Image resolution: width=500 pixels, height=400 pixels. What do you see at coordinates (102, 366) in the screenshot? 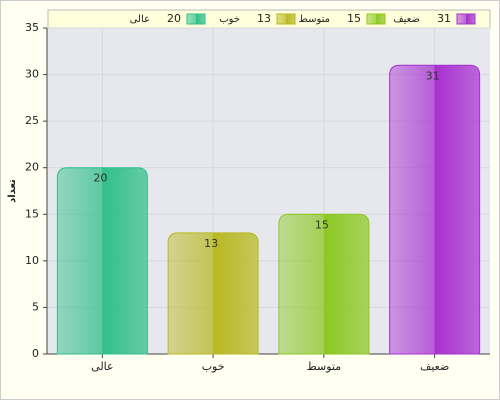
I see `x-tick-label: عالی` at bounding box center [102, 366].